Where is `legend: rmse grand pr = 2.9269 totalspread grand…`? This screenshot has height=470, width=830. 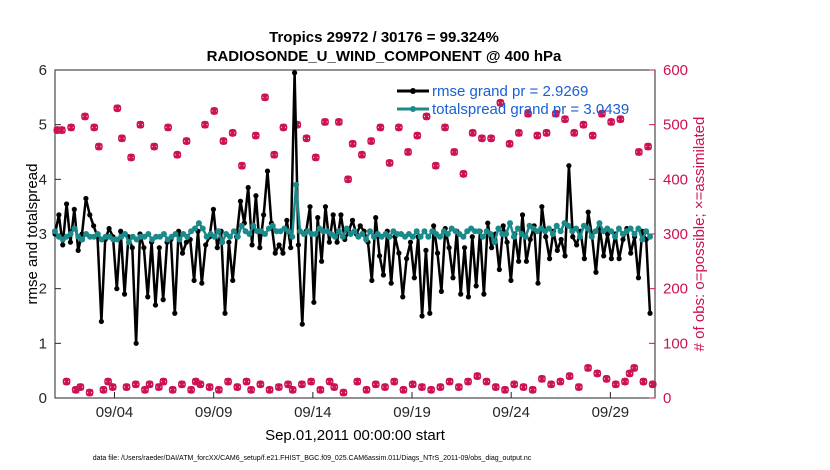 legend: rmse grand pr = 2.9269 totalspread grand… is located at coordinates (513, 100).